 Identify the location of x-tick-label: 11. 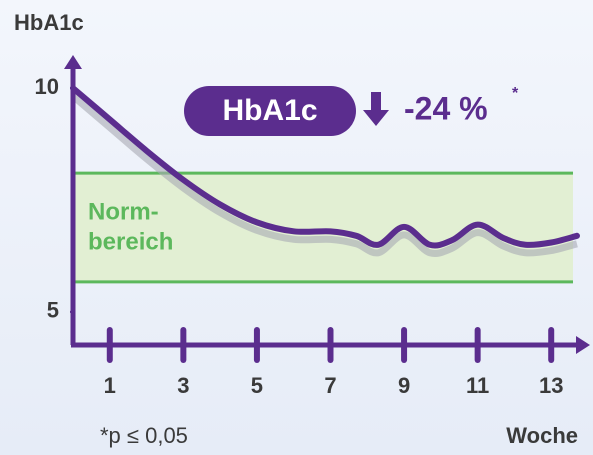
(477, 385).